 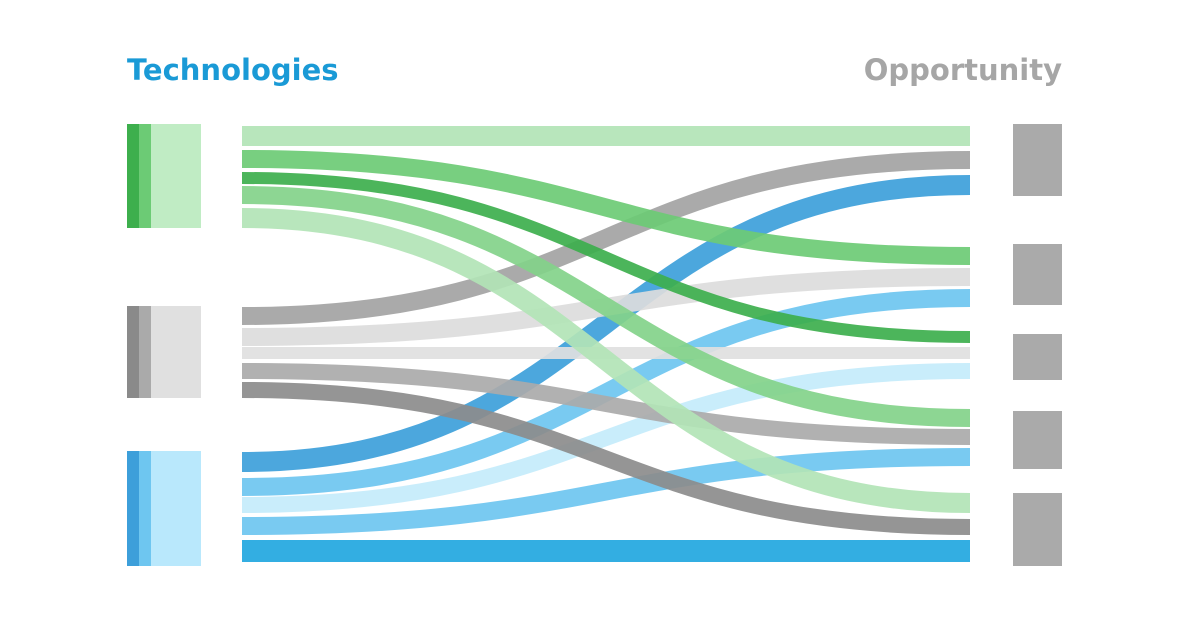 What do you see at coordinates (233, 70) in the screenshot?
I see `left-title: Technologies` at bounding box center [233, 70].